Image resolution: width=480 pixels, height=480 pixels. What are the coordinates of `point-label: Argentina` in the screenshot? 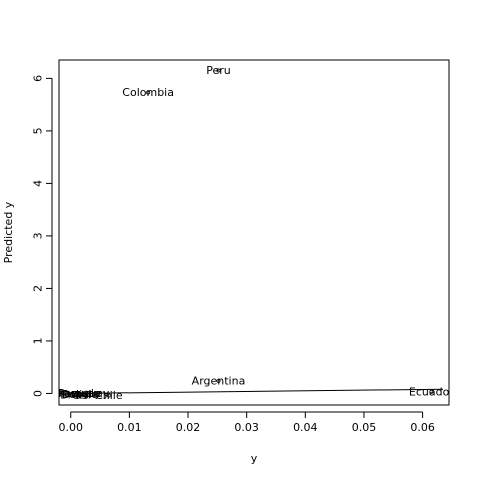 It's located at (219, 380).